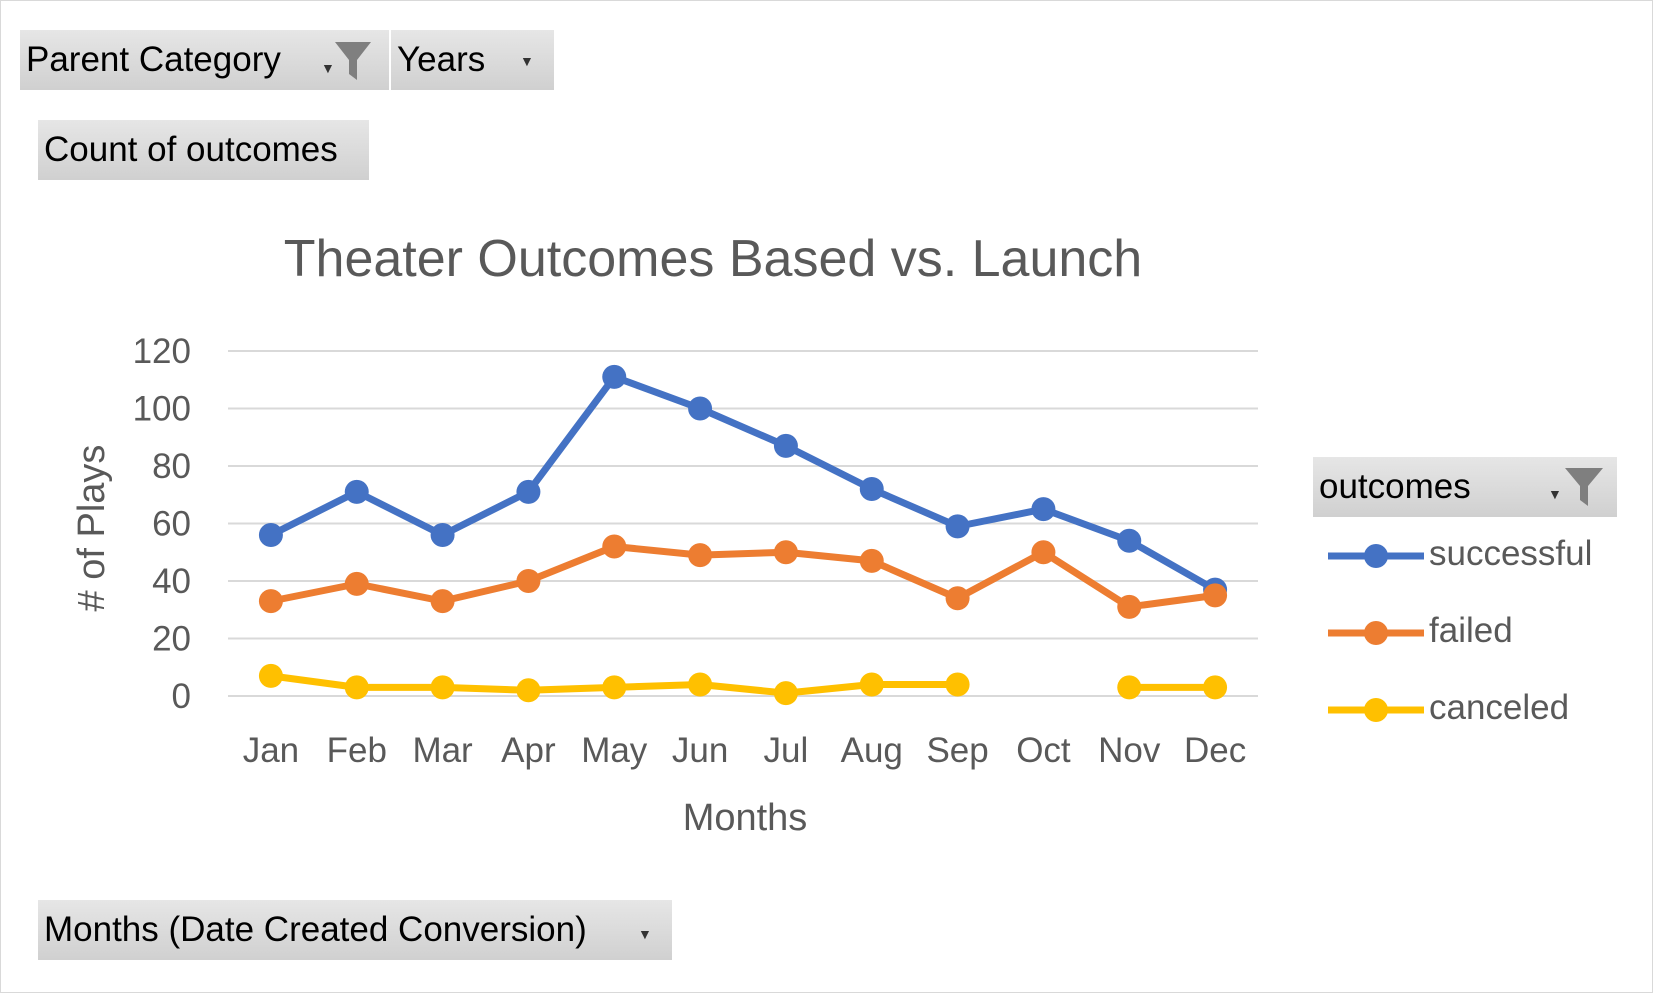 This screenshot has width=1653, height=993. I want to click on legend-marker-failed, so click(1376, 633).